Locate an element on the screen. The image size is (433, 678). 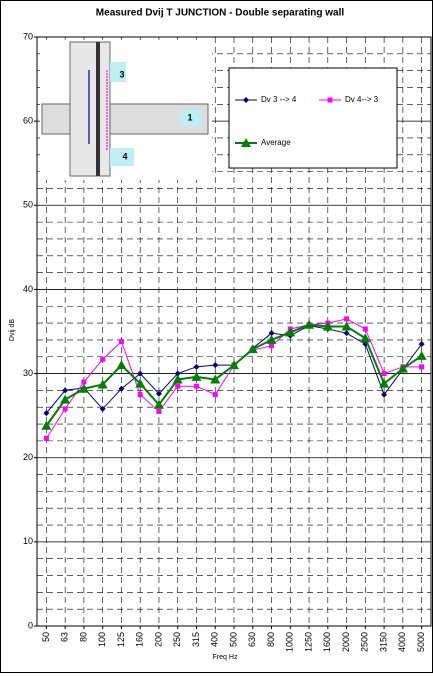
diagram-label: 4 is located at coordinates (124, 156).